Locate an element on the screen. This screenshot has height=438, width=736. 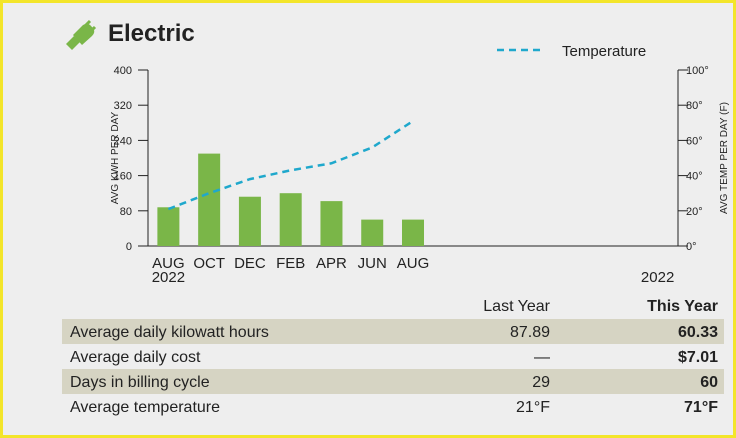
this-year-value: 60.33 is located at coordinates (698, 332).